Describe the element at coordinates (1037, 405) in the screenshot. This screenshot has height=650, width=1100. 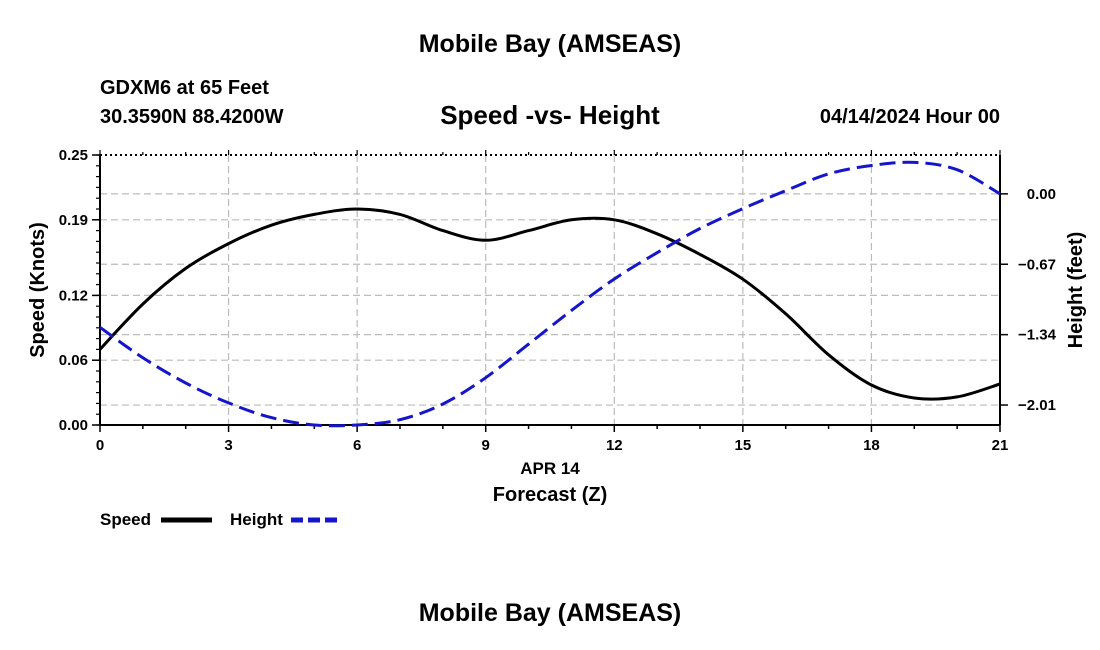
I see `y2-tick-label: −2.01` at that location.